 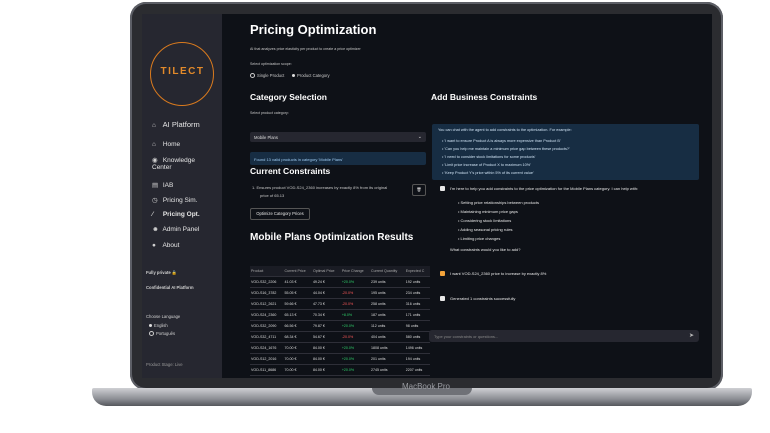 What do you see at coordinates (272, 195) in the screenshot?
I see `constraint-item-1-cont: price of 65.13` at bounding box center [272, 195].